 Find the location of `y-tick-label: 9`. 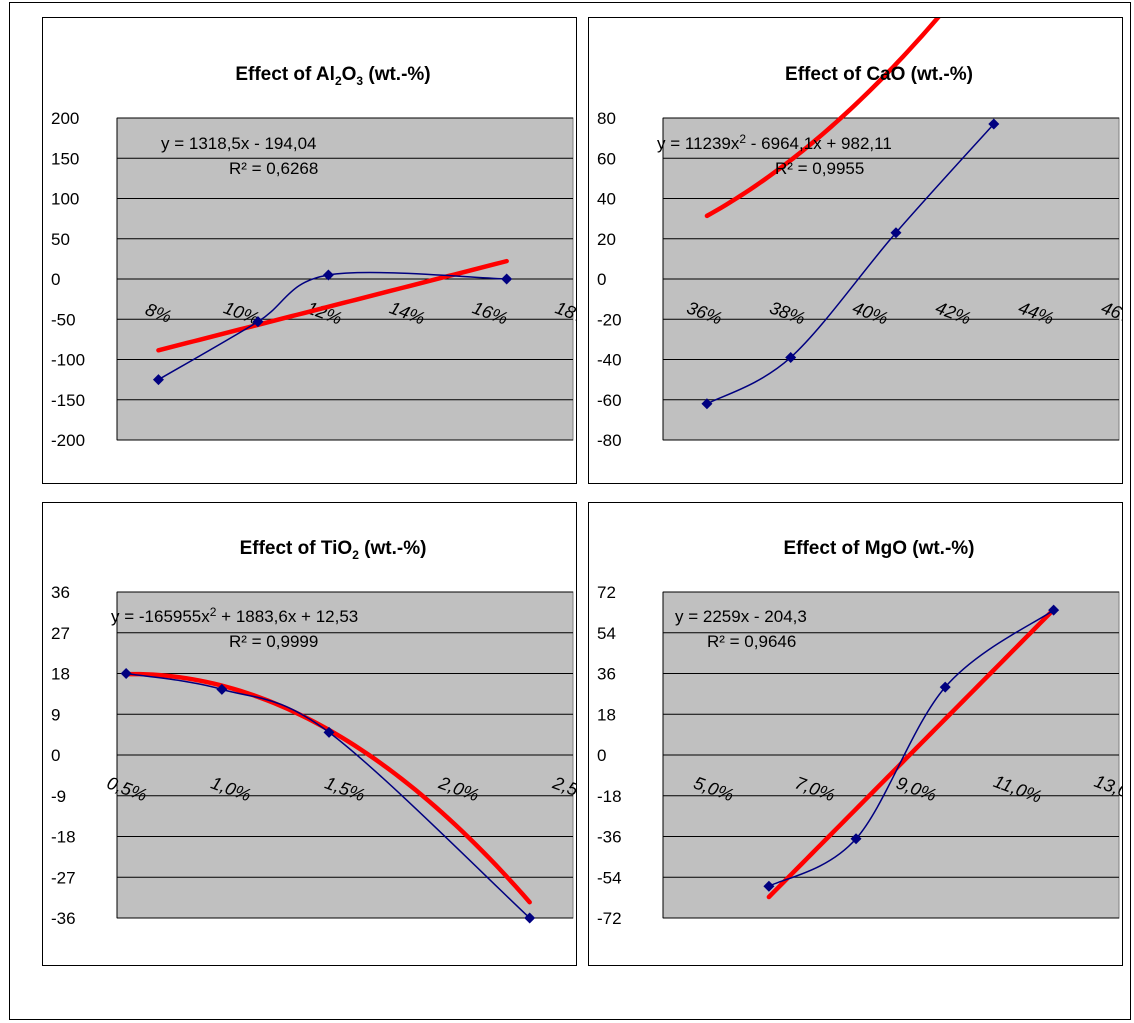

y-tick-label: 9 is located at coordinates (55, 714).